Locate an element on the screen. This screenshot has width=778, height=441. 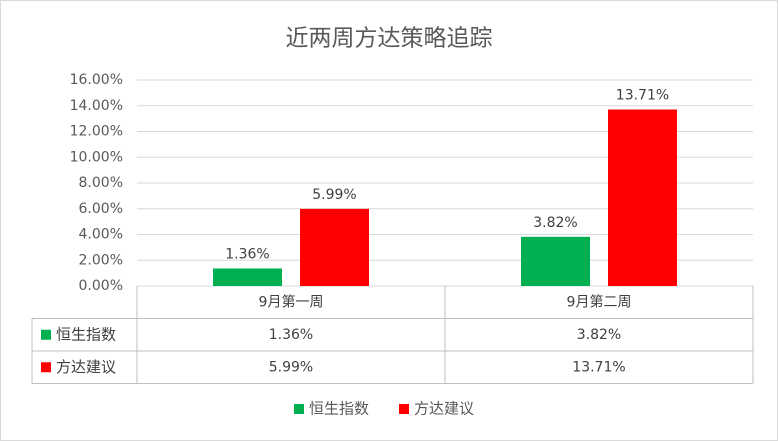
x-tick-label: 9月第一周 is located at coordinates (291, 301).